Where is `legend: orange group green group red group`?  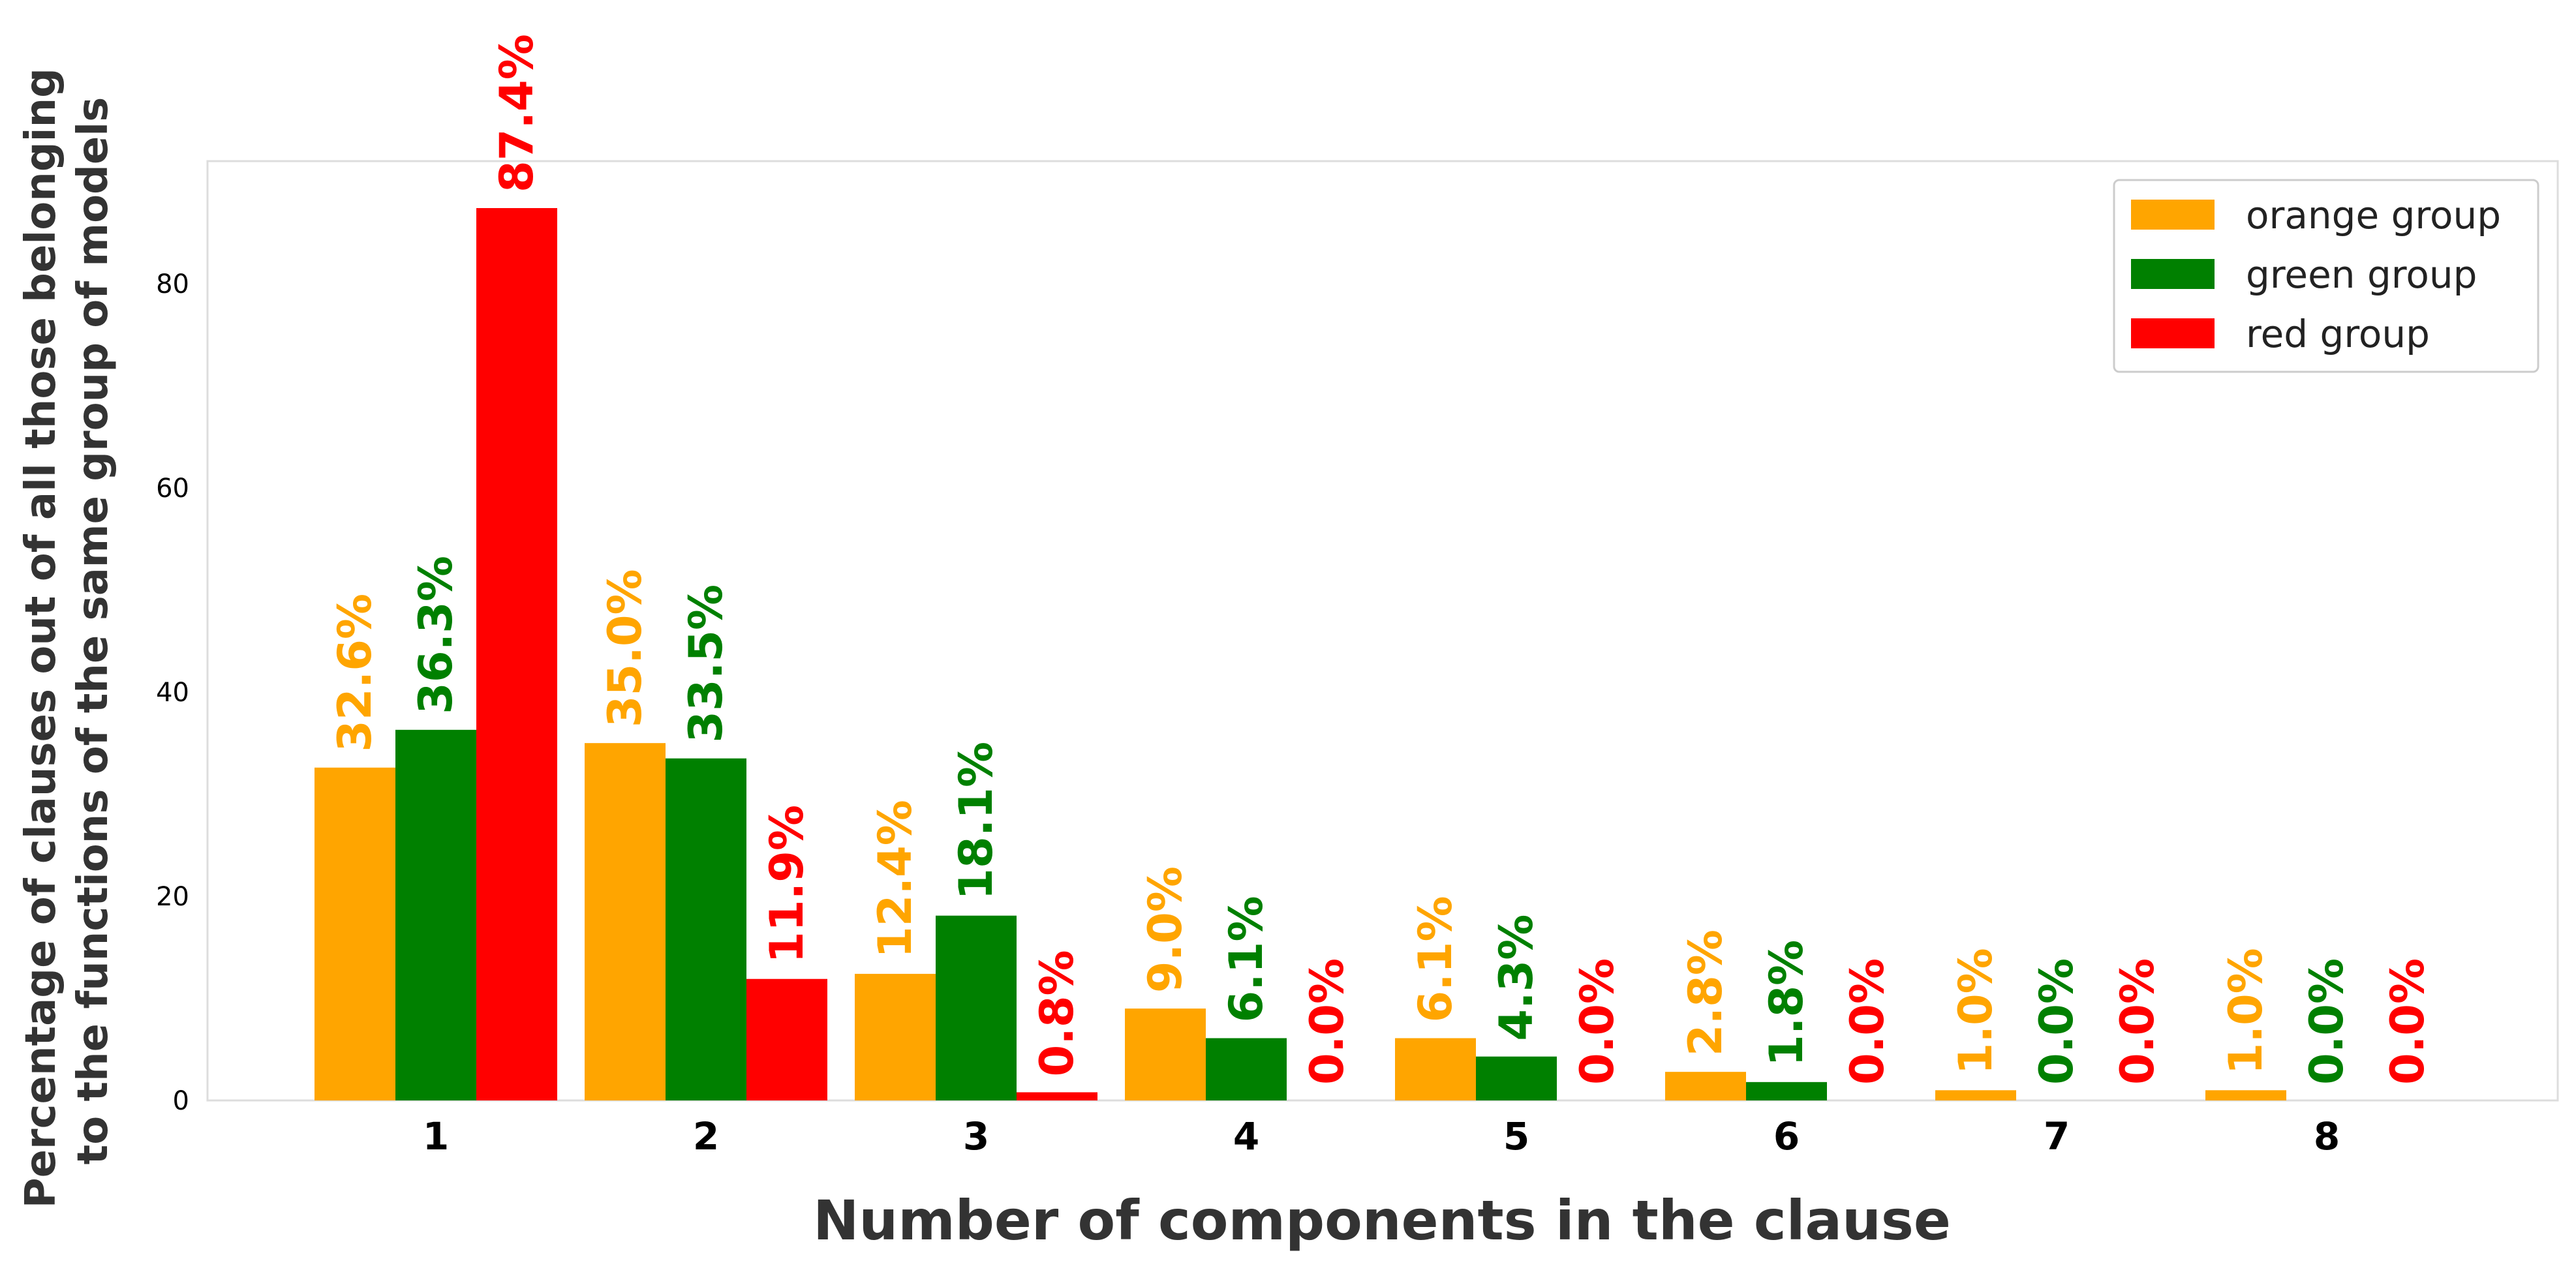
legend: orange group green group red group is located at coordinates (2326, 276).